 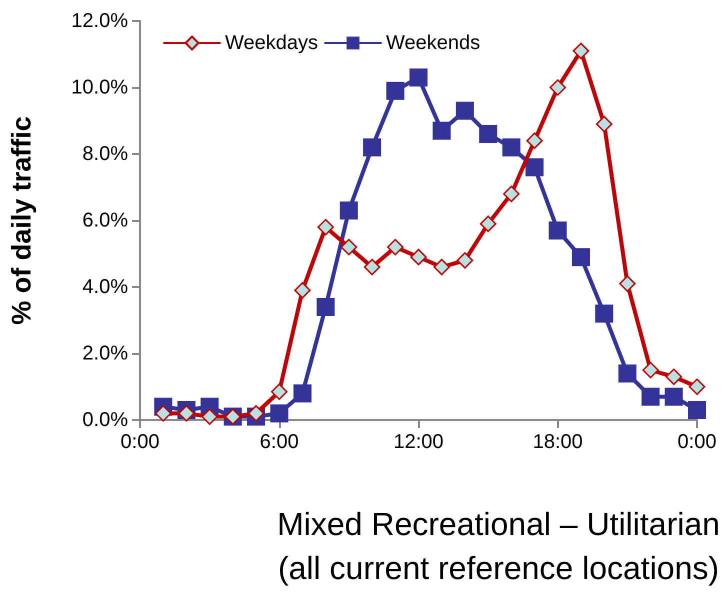 I want to click on x-axis-title: Mixed Recreational – Utilitarian (all current reference locations), so click(x=498, y=546).